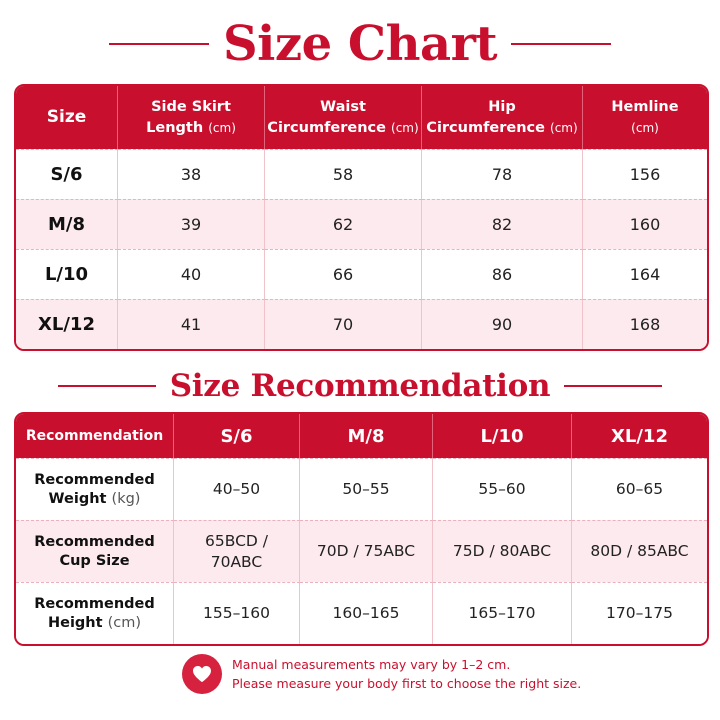  I want to click on table-row: XL/12 41 70 90 168, so click(361, 324).